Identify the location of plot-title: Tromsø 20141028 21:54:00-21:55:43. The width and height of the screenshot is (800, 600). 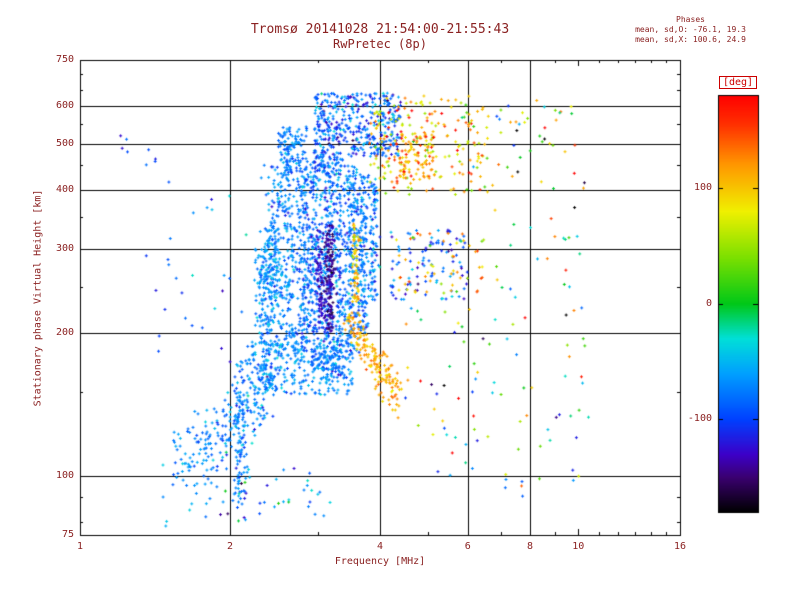
(380, 29).